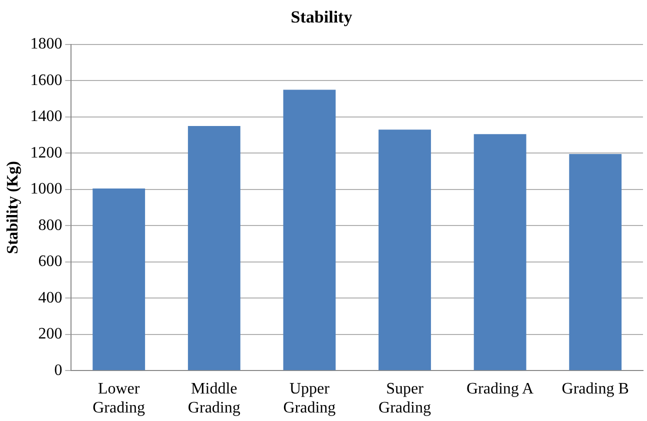 This screenshot has height=421, width=647. Describe the element at coordinates (50, 334) in the screenshot. I see `y-tick-label: 200` at that location.